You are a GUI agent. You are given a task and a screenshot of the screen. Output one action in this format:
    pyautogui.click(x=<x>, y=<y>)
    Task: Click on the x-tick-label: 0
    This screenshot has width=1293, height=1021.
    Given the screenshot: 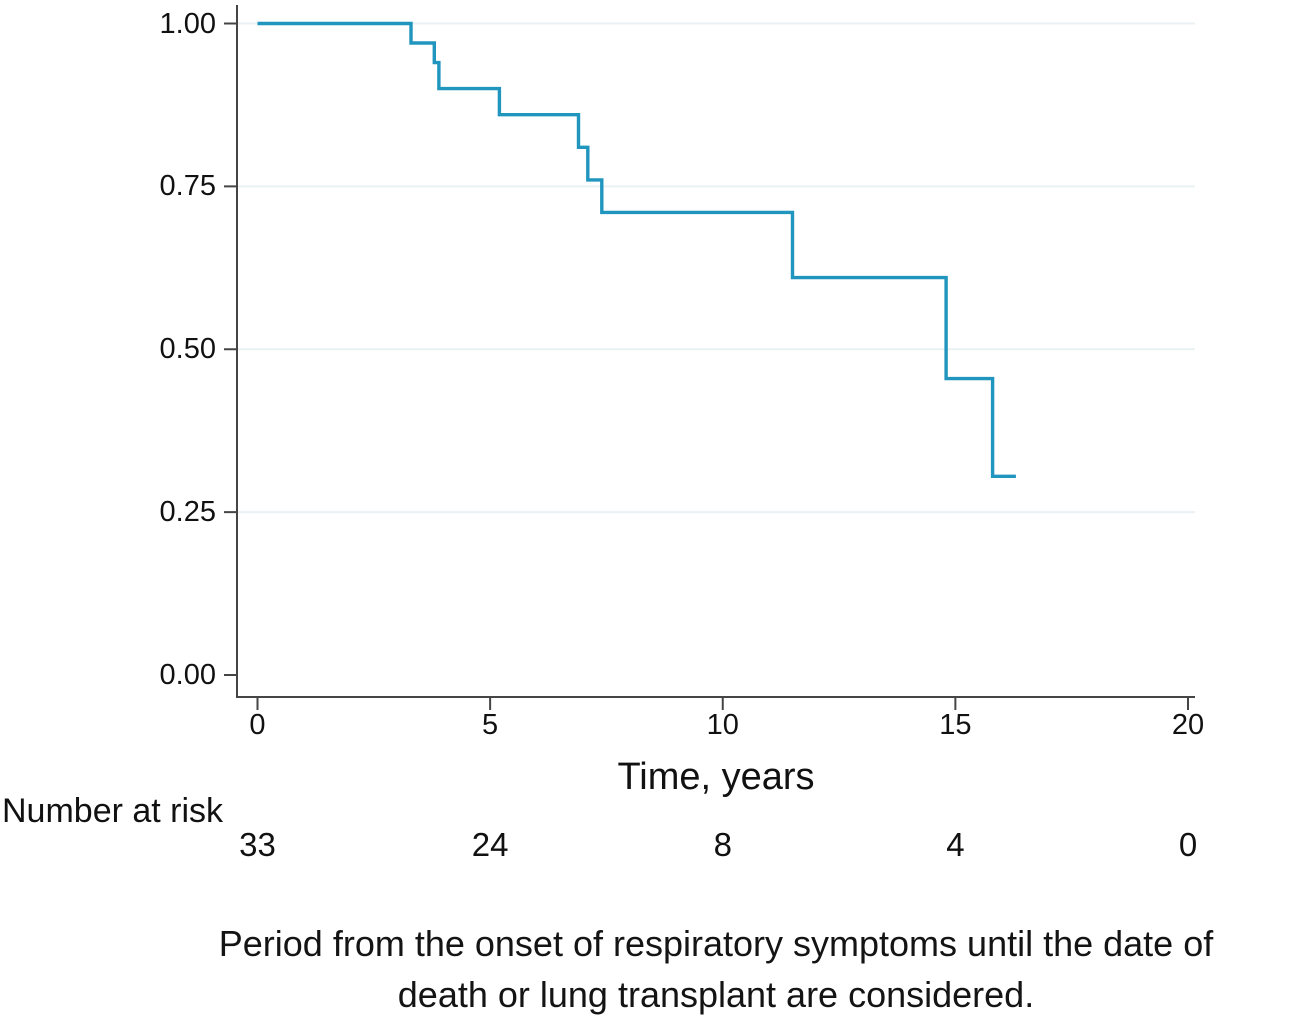 What is the action you would take?
    pyautogui.click(x=257, y=725)
    